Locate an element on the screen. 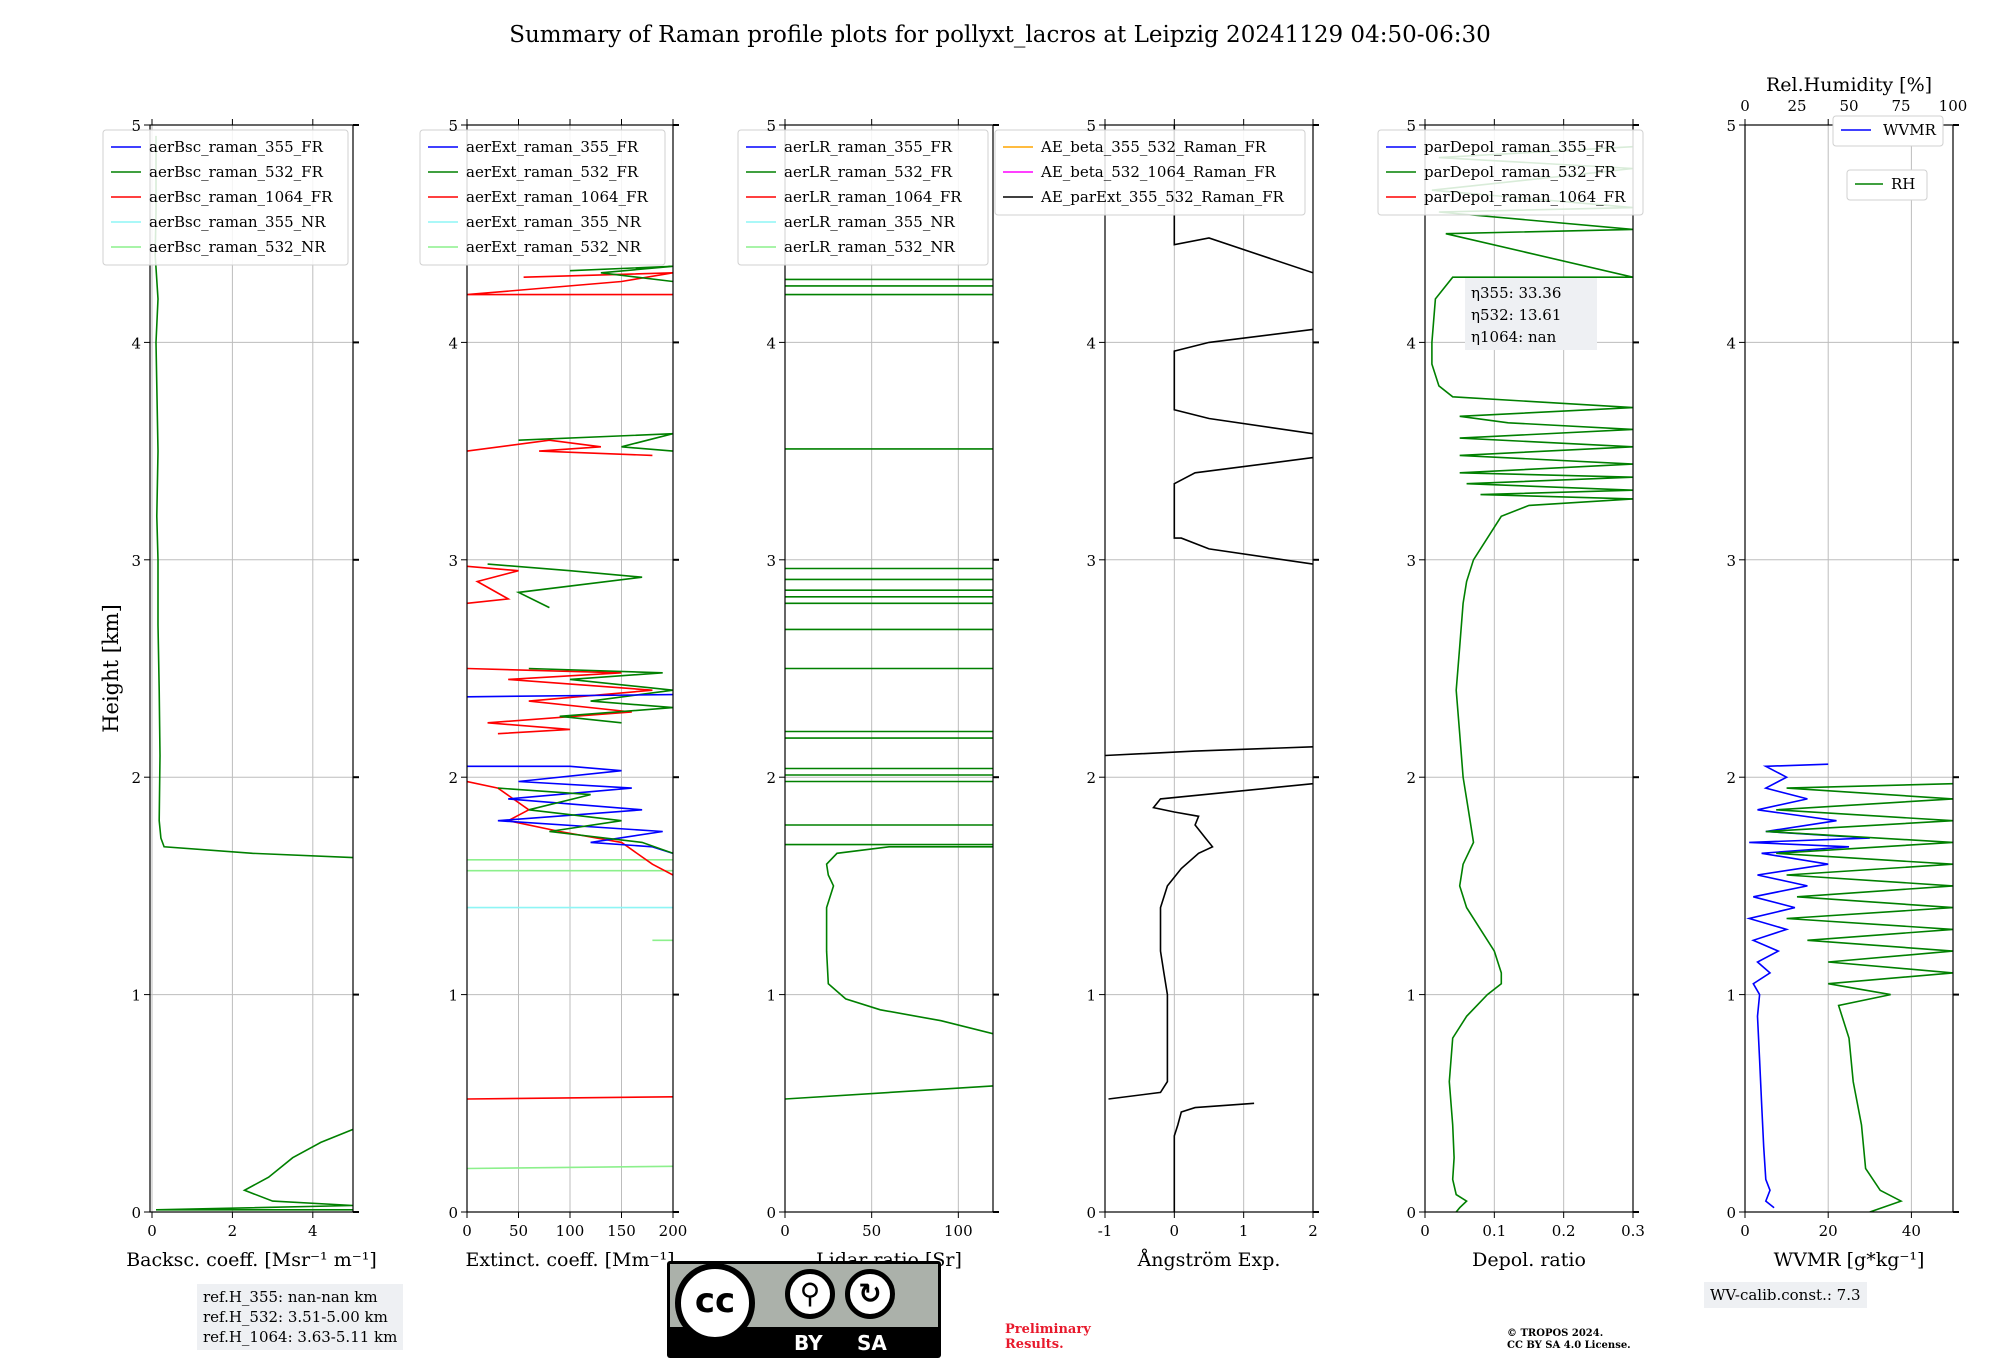 This screenshot has width=2000, height=1360. annotation-line: η355: 33.36 is located at coordinates (1516, 293).